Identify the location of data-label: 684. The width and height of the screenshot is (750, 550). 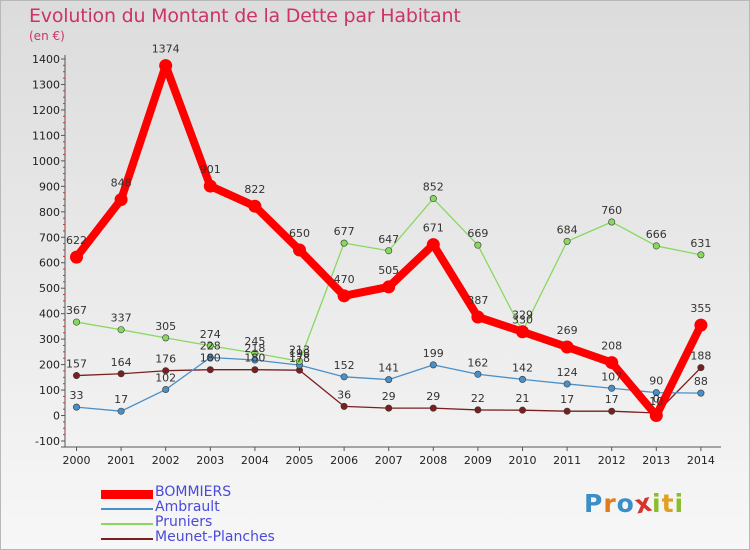
(567, 229).